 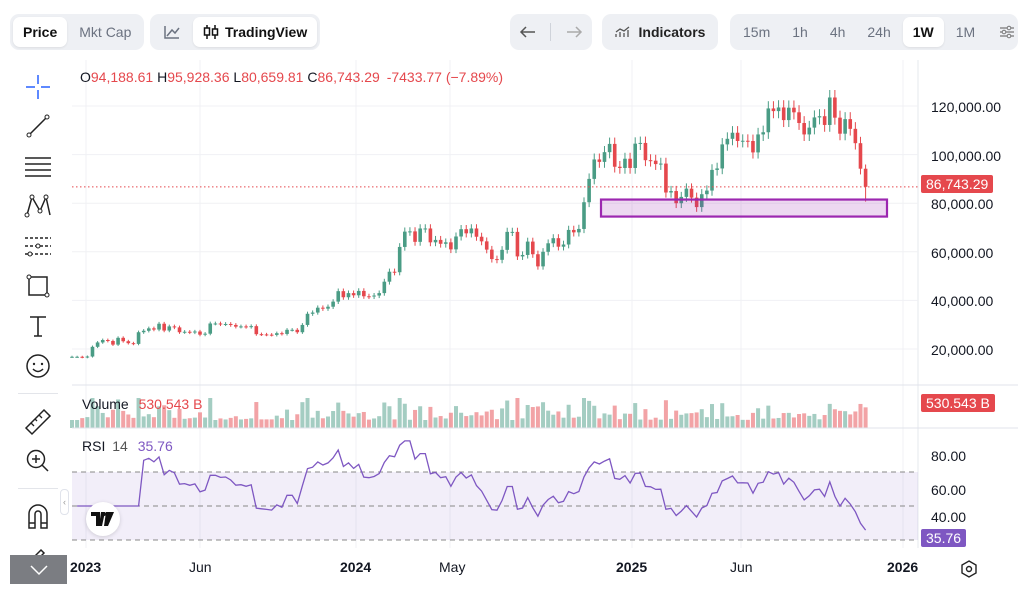 I want to click on toolbar-expand-button, so click(x=38, y=569).